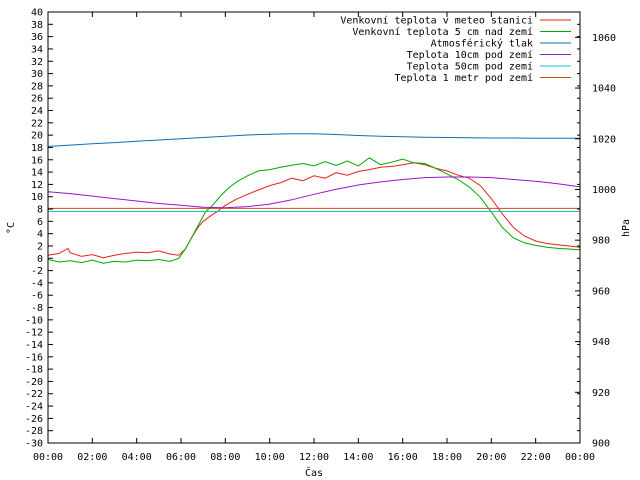 The image size is (640, 480). Describe the element at coordinates (604, 190) in the screenshot. I see `y-right-tick-label: 1000` at that location.